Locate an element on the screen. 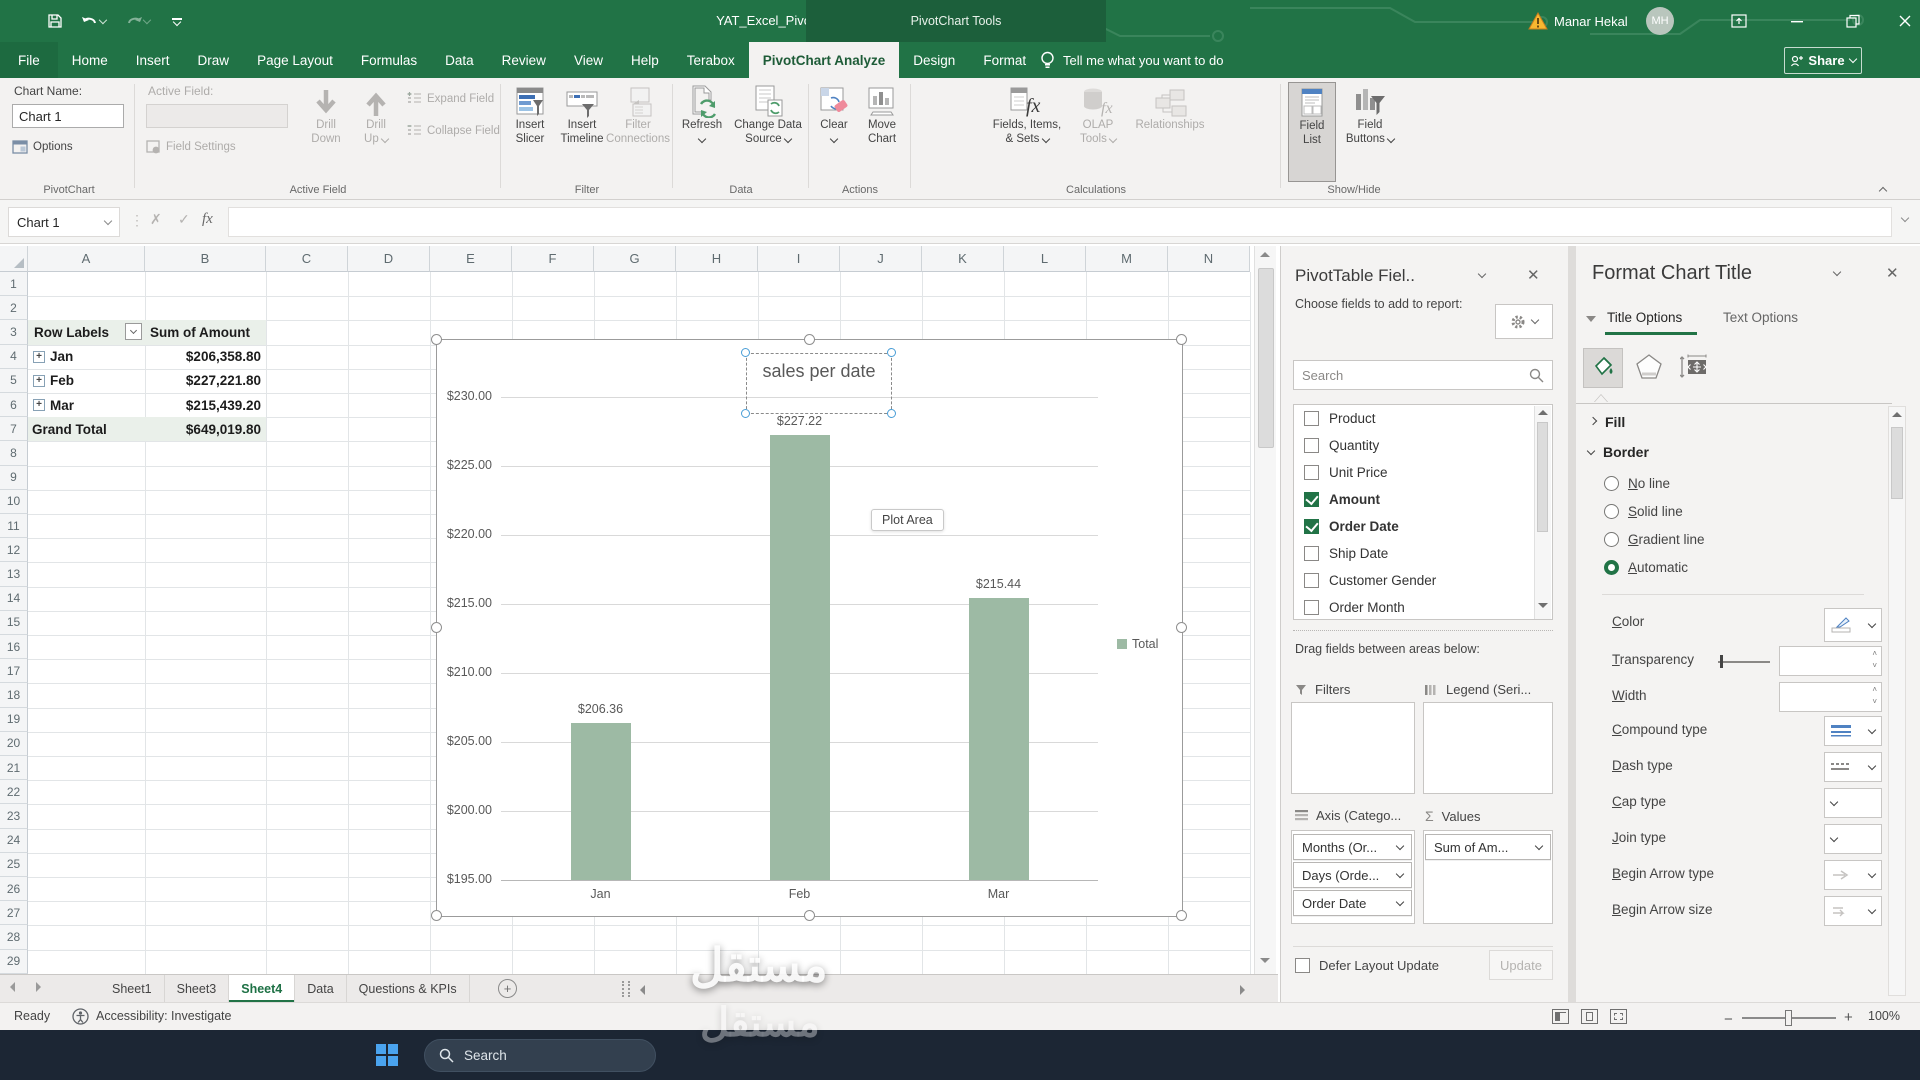 The width and height of the screenshot is (1920, 1080). field-item-product: Product is located at coordinates (1423, 418).